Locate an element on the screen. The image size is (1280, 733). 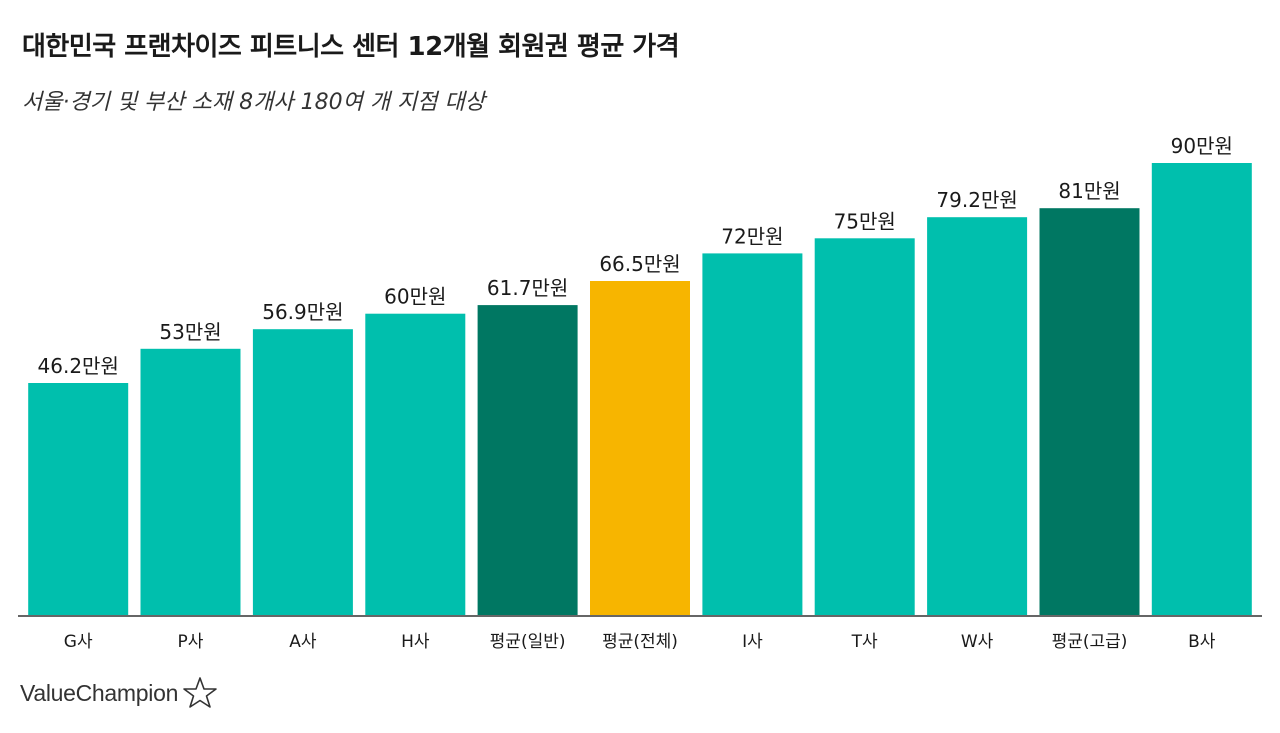
x-tick-label: I사 is located at coordinates (752, 642).